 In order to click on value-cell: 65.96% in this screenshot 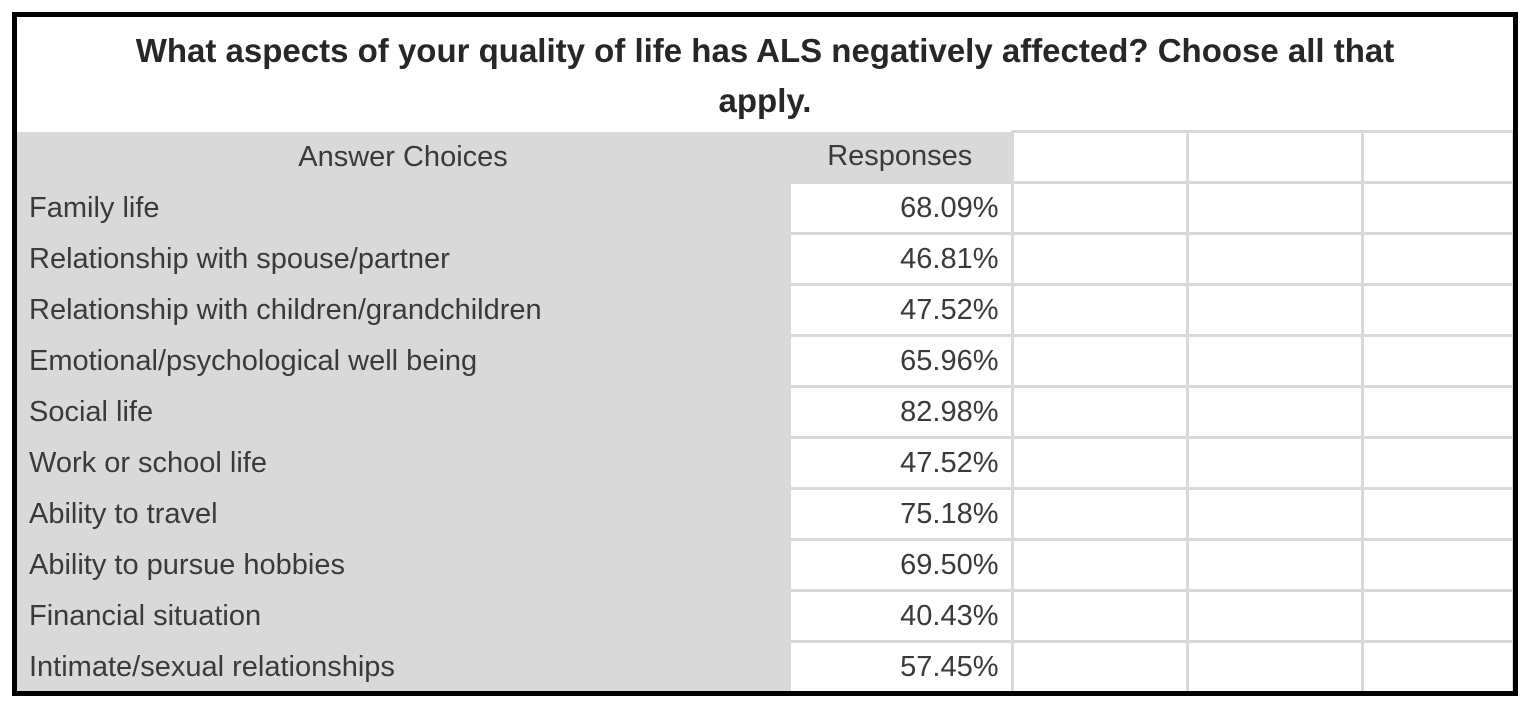, I will do `click(900, 361)`.